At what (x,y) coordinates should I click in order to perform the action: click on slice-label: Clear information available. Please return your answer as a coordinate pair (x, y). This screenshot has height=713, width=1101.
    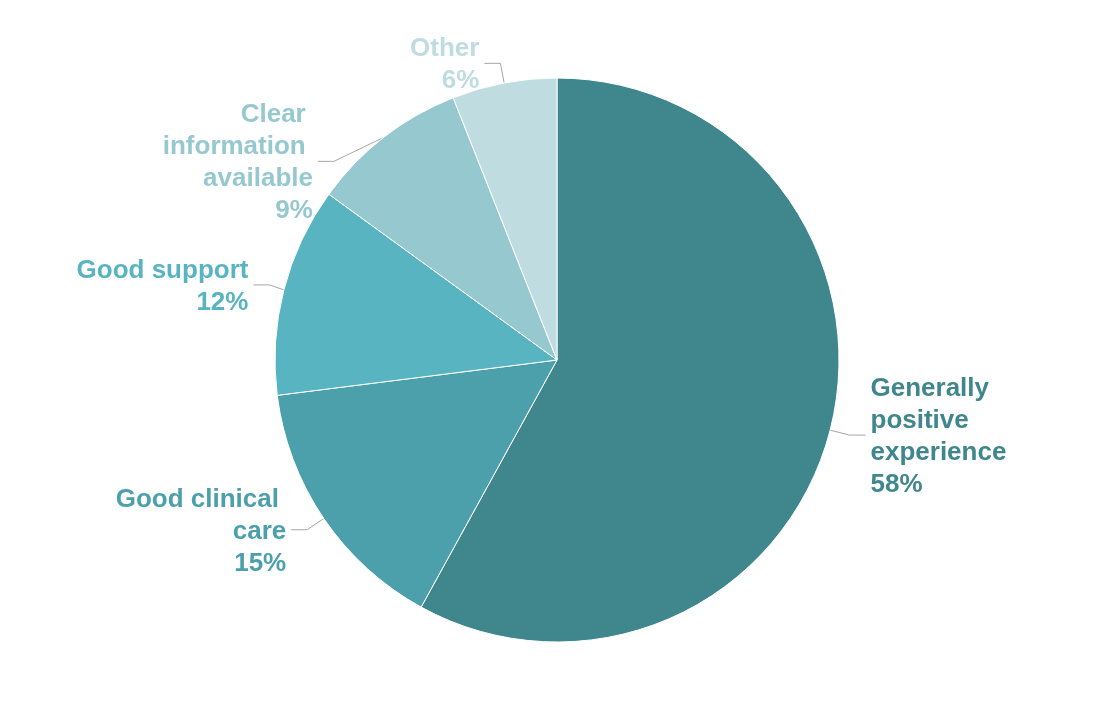
    Looking at the image, I should click on (237, 145).